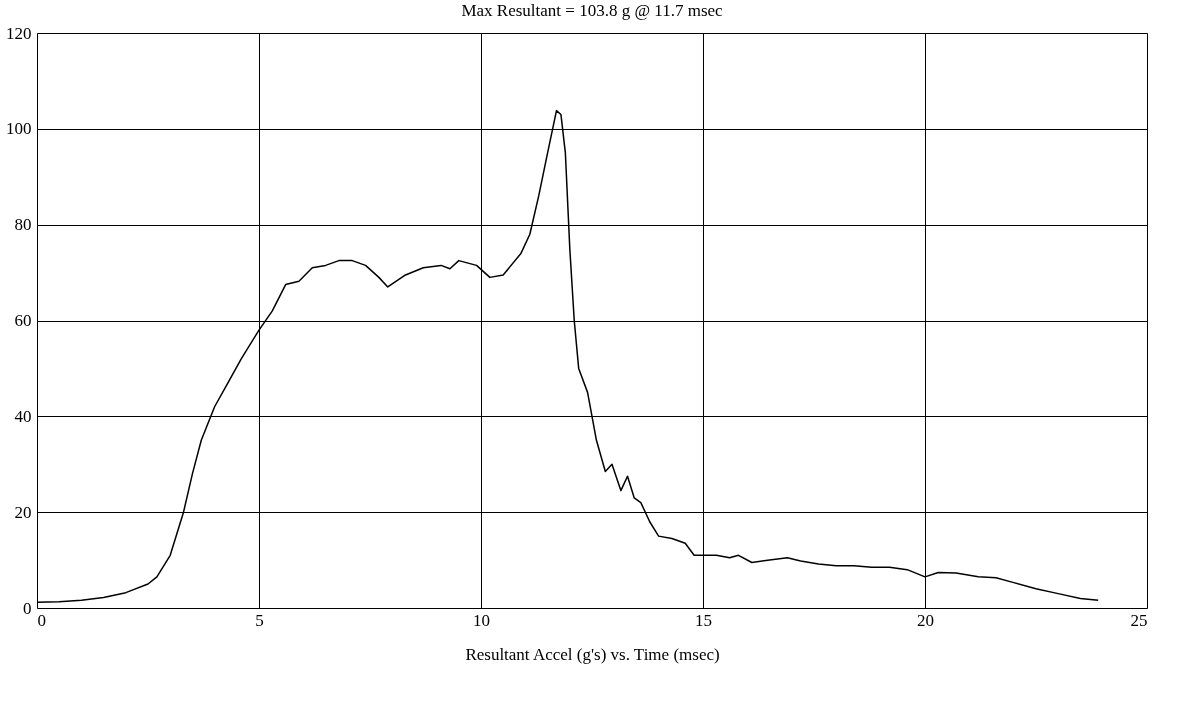 The width and height of the screenshot is (1181, 709). Describe the element at coordinates (19, 129) in the screenshot. I see `y-tick-label: 100` at that location.